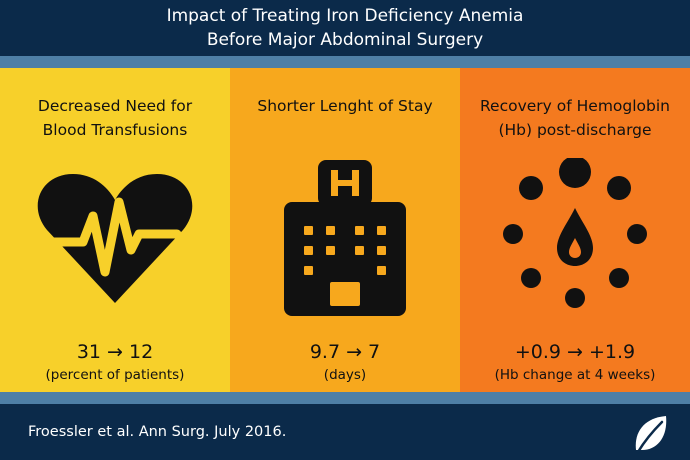  Describe the element at coordinates (345, 432) in the screenshot. I see `infographic-footer: Froessler et al. Ann Surg. July 2016.` at that location.